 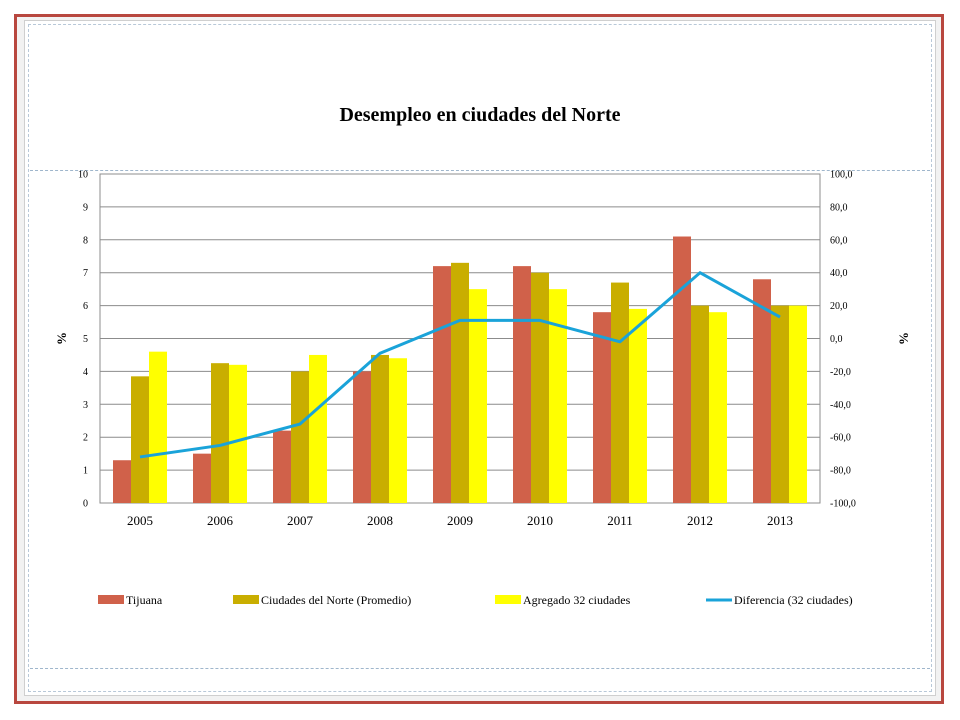 I want to click on y-axis-title: %, so click(x=61, y=338).